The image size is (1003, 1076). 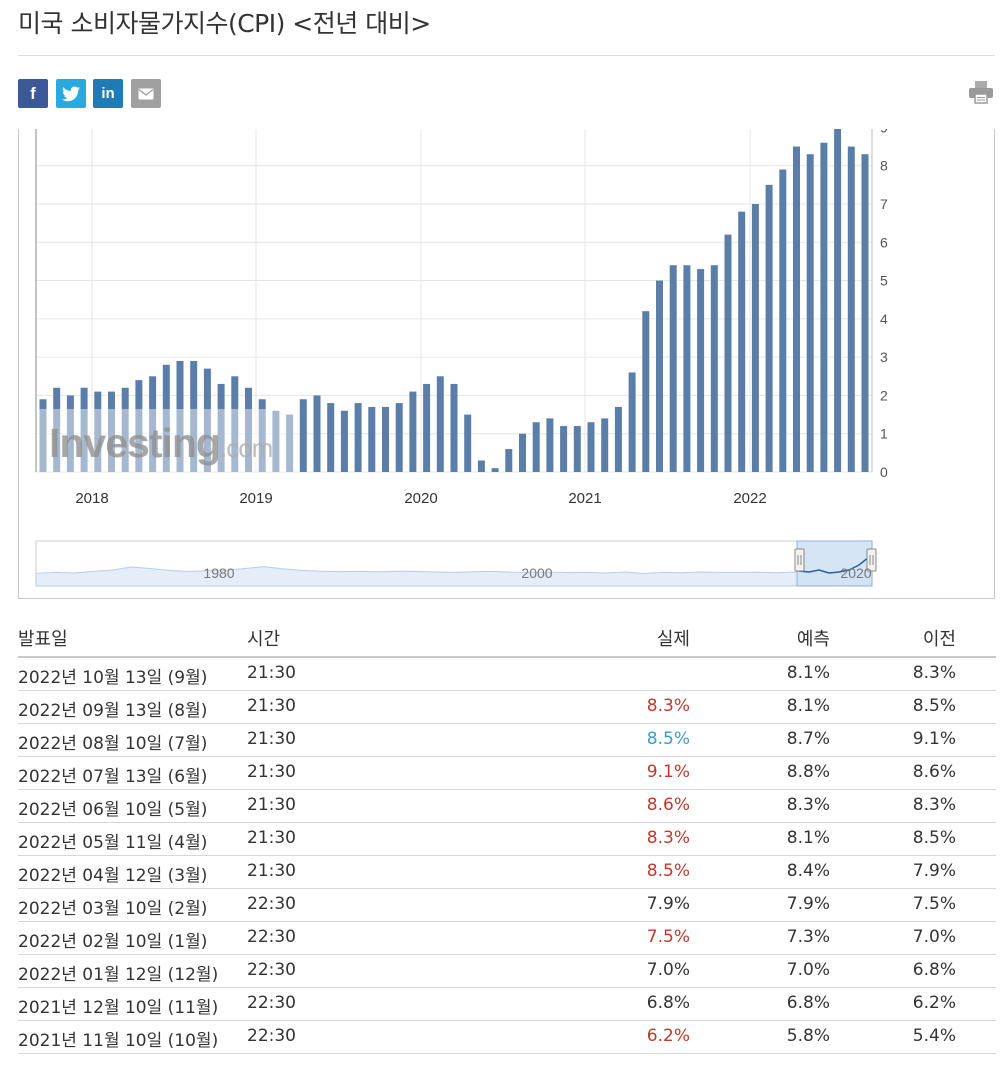 What do you see at coordinates (113, 843) in the screenshot?
I see `row-date: 2022년 05월 11일 (4월)` at bounding box center [113, 843].